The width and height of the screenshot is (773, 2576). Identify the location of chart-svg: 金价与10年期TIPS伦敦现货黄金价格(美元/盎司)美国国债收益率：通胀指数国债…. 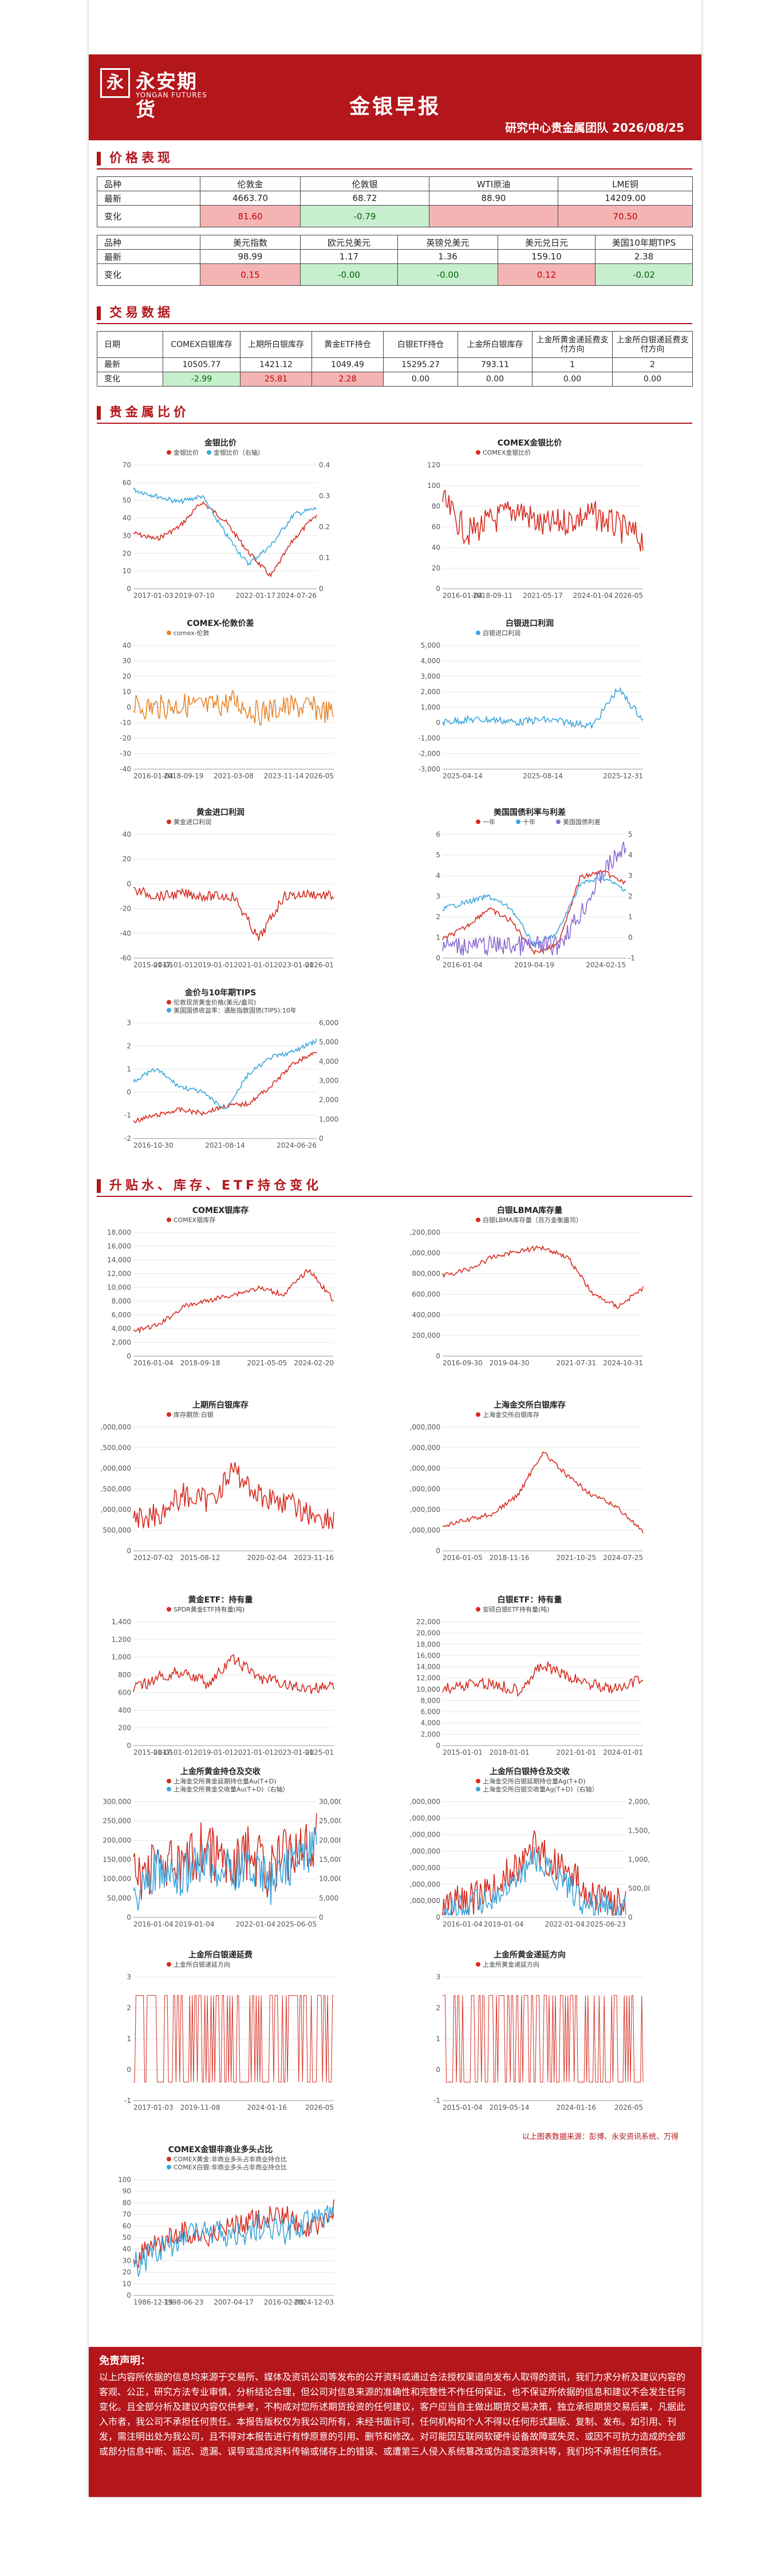
(231, 1069).